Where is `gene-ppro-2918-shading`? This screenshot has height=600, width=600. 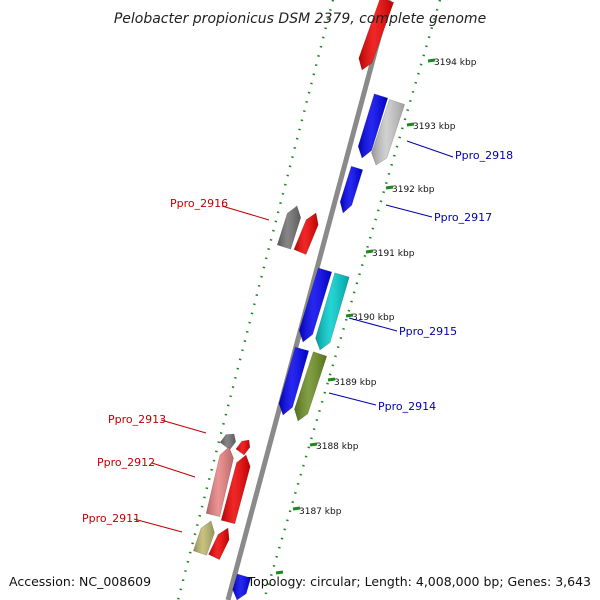 gene-ppro-2918-shading is located at coordinates (388, 132).